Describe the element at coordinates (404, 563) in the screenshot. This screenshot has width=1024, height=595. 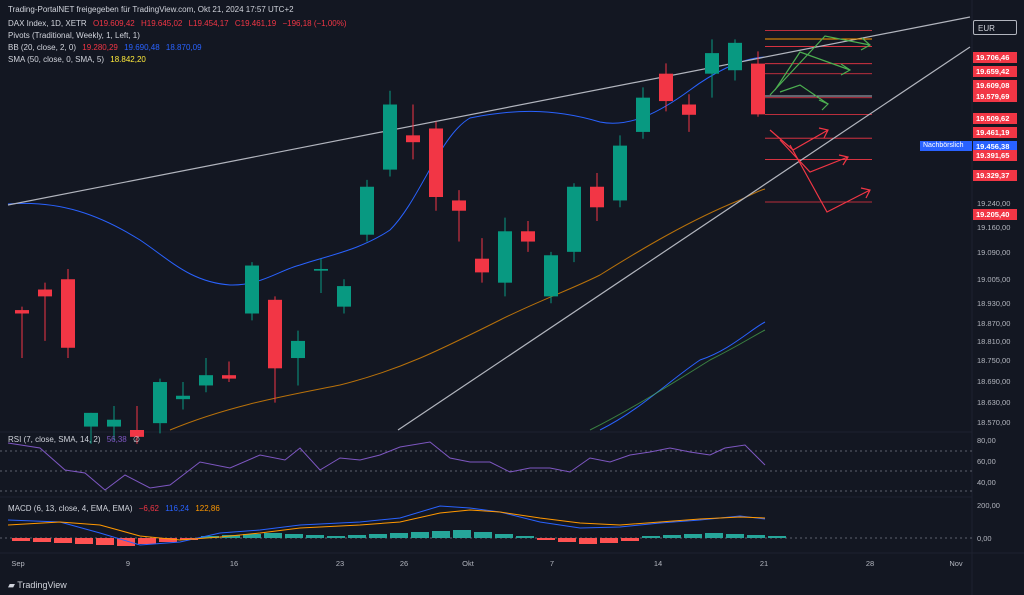
I see `time-tick-label: 26` at that location.